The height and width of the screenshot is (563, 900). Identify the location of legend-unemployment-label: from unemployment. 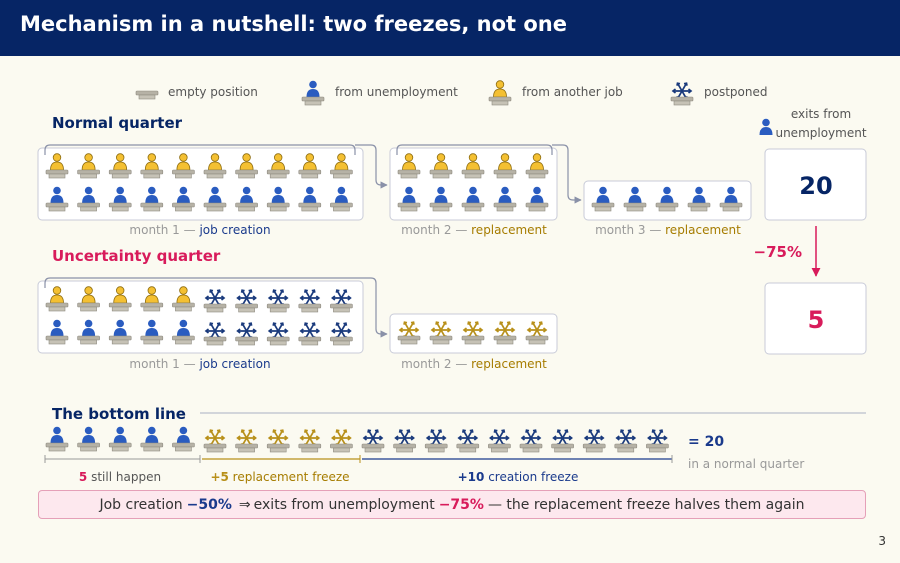
(396, 92).